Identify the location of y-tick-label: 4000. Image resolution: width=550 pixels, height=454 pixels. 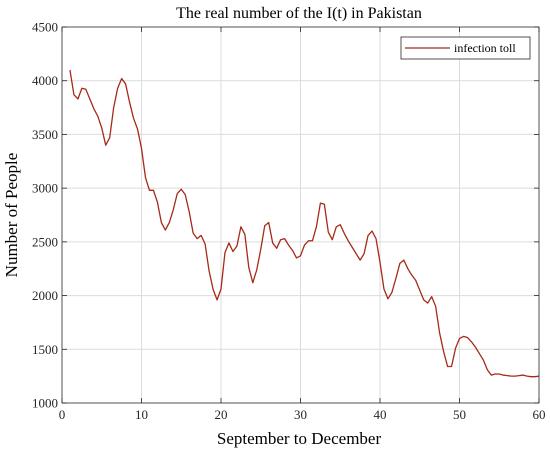
(45, 80).